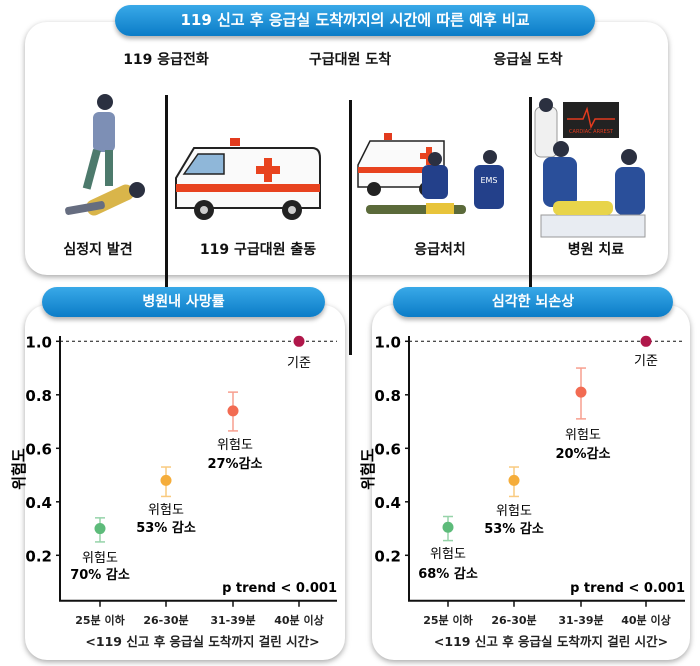  I want to click on point-annotation: 27%감소, so click(234, 464).